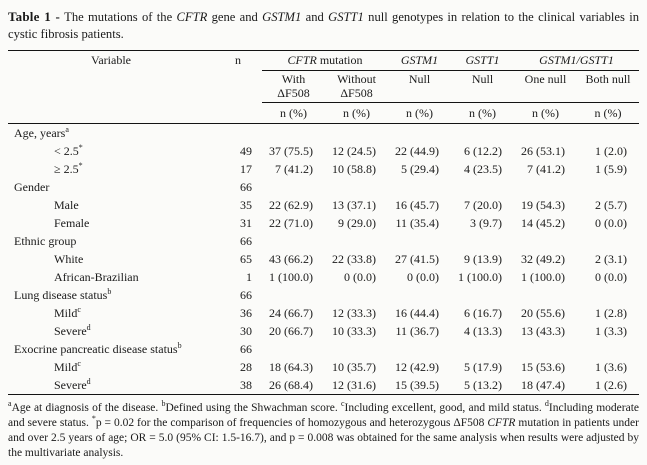 Image resolution: width=647 pixels, height=465 pixels. What do you see at coordinates (163, 404) in the screenshot?
I see `superscript-marker: b` at bounding box center [163, 404].